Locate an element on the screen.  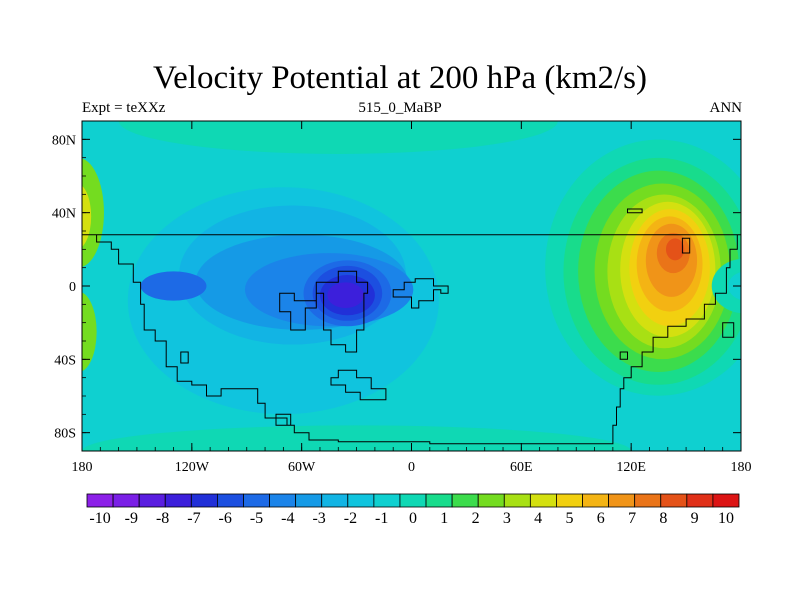
colorbar-label: 0 is located at coordinates (413, 518).